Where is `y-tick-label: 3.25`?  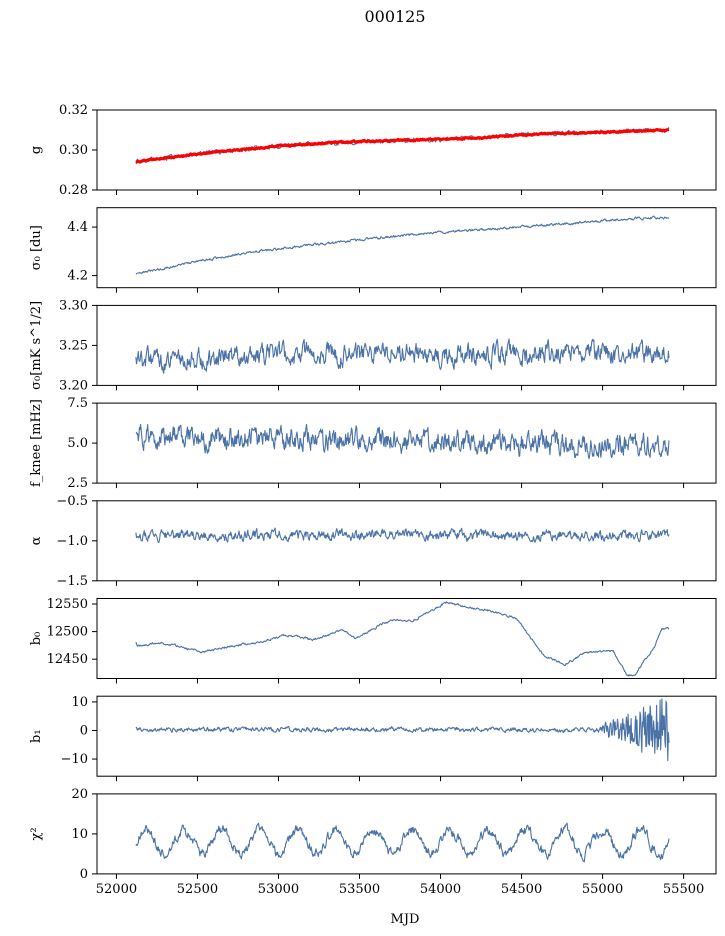
y-tick-label: 3.25 is located at coordinates (73, 345).